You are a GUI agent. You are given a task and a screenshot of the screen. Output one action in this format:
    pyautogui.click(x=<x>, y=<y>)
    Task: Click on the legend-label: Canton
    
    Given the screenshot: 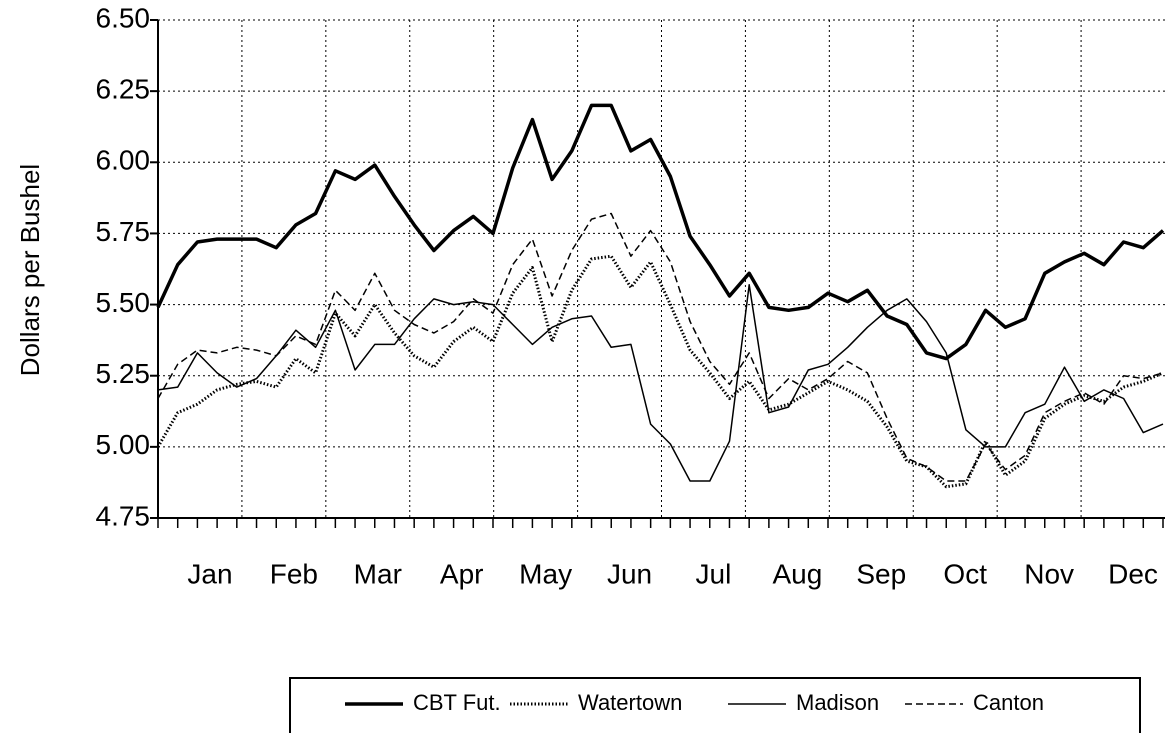 What is the action you would take?
    pyautogui.click(x=1008, y=702)
    